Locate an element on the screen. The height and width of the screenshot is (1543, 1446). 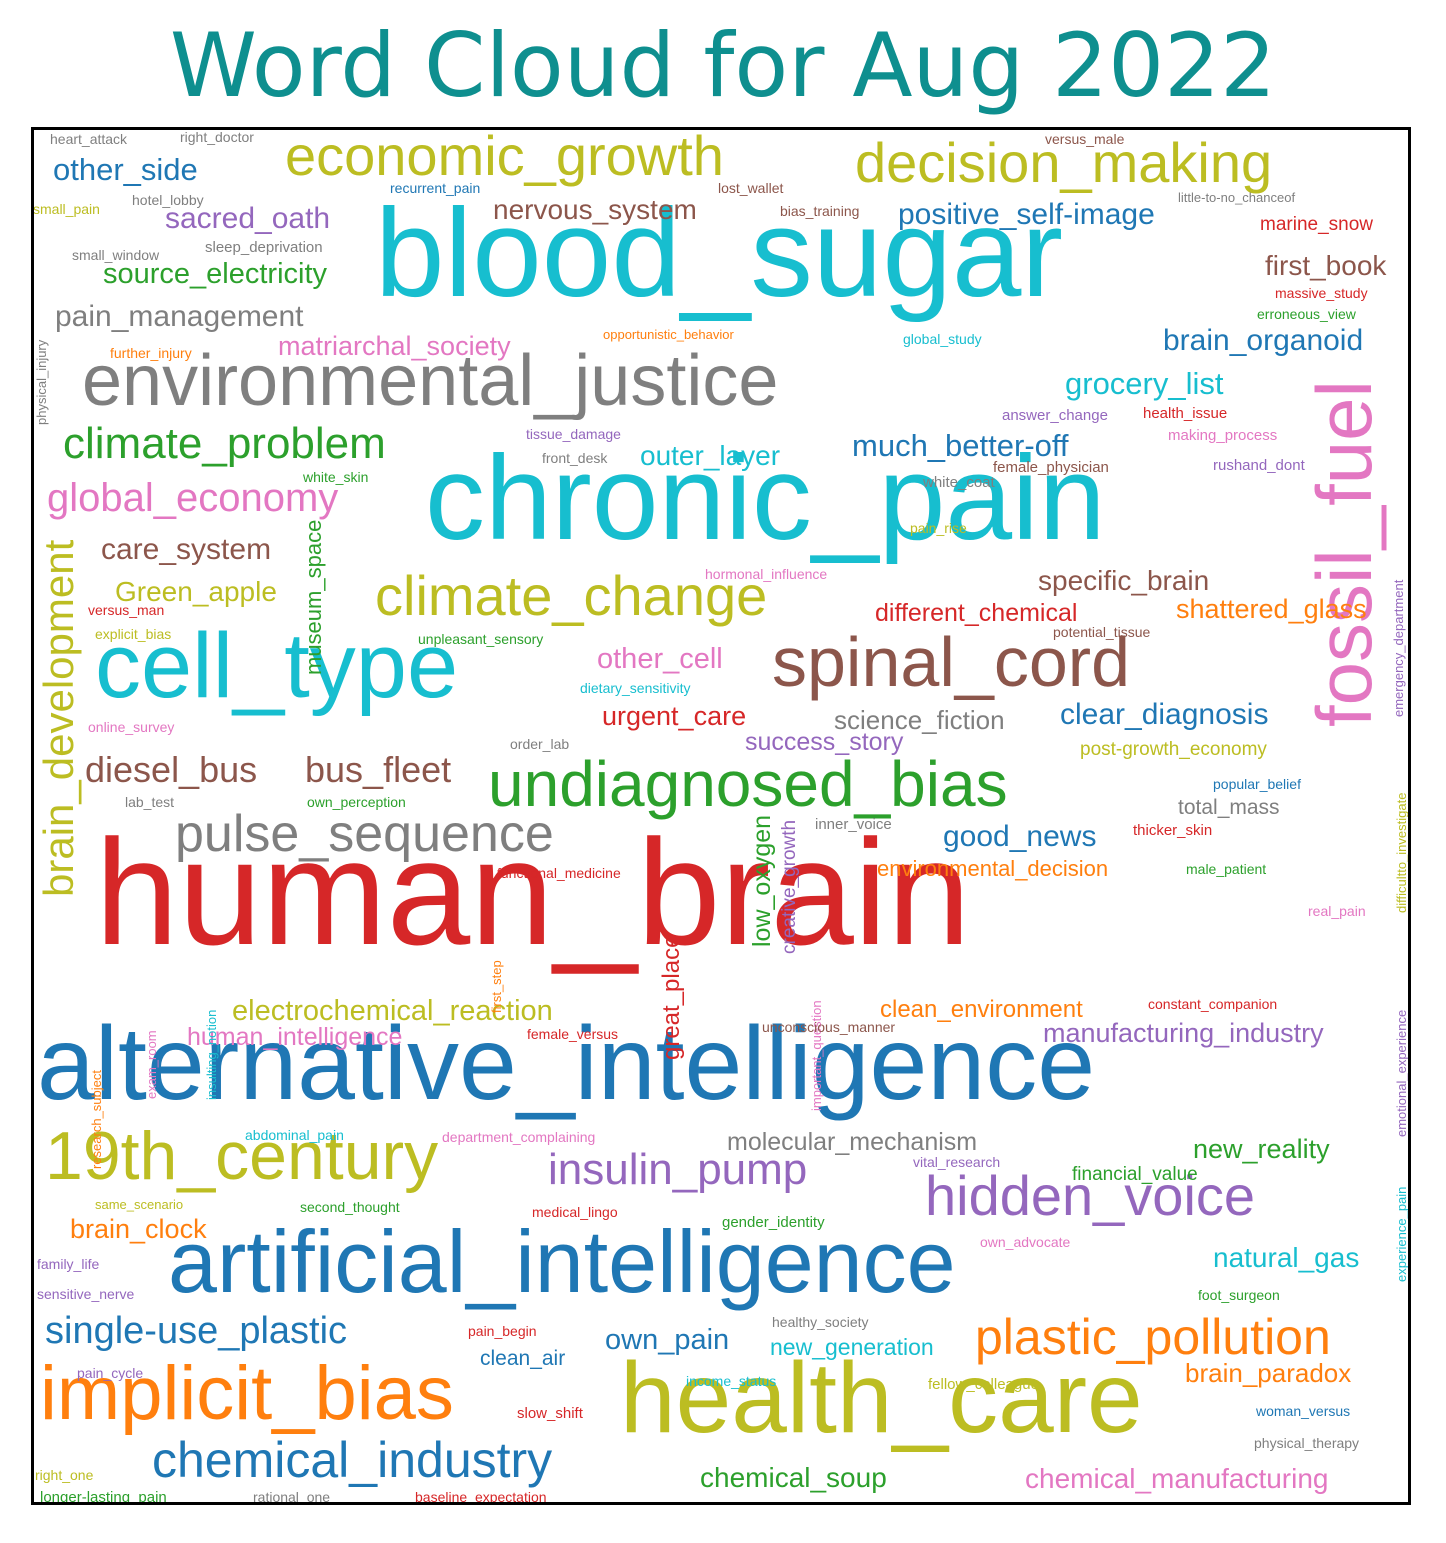
word-dietary-sensitivity: dietary_sensitivity is located at coordinates (635, 688).